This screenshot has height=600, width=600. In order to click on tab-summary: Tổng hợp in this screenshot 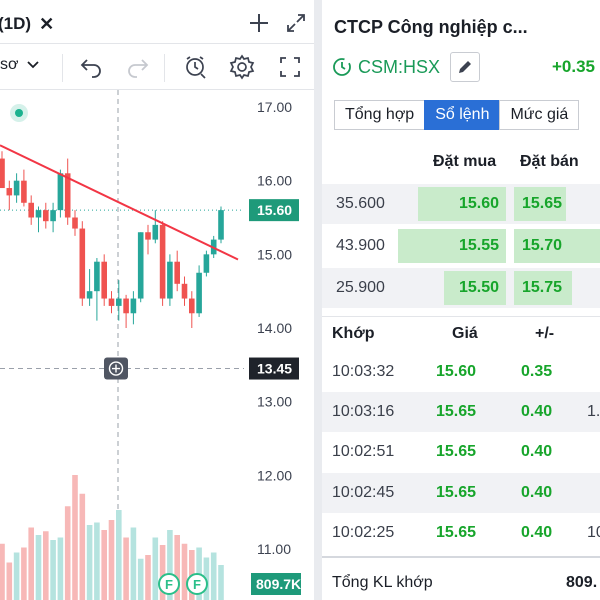, I will do `click(380, 115)`.